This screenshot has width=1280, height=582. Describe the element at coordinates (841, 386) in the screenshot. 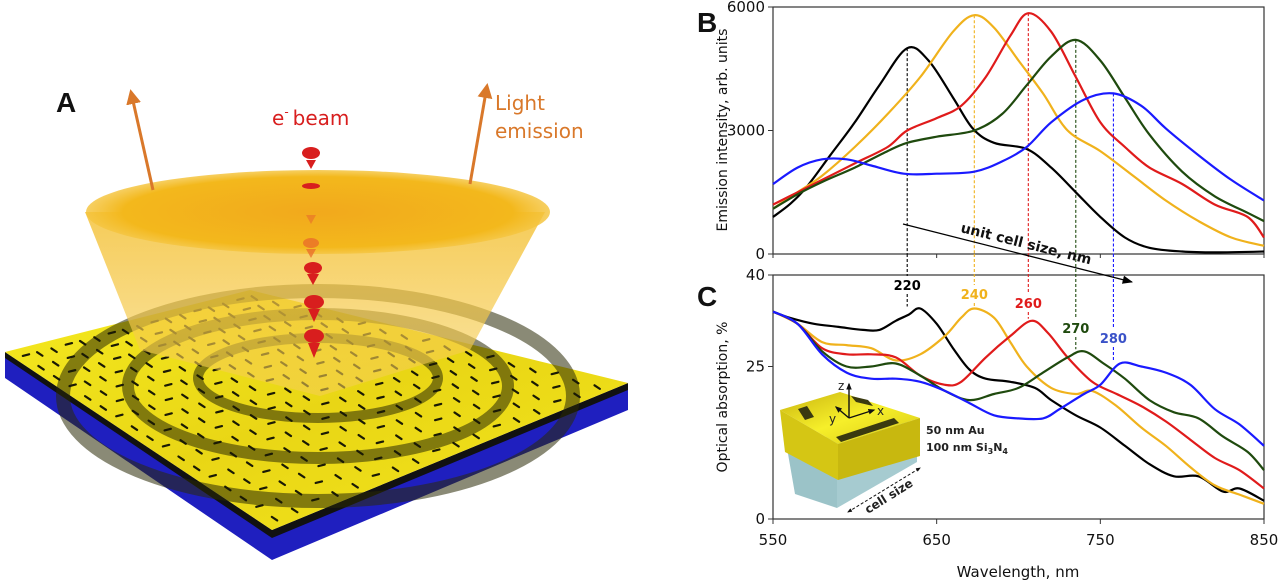

I see `inset-axis-z: z` at that location.